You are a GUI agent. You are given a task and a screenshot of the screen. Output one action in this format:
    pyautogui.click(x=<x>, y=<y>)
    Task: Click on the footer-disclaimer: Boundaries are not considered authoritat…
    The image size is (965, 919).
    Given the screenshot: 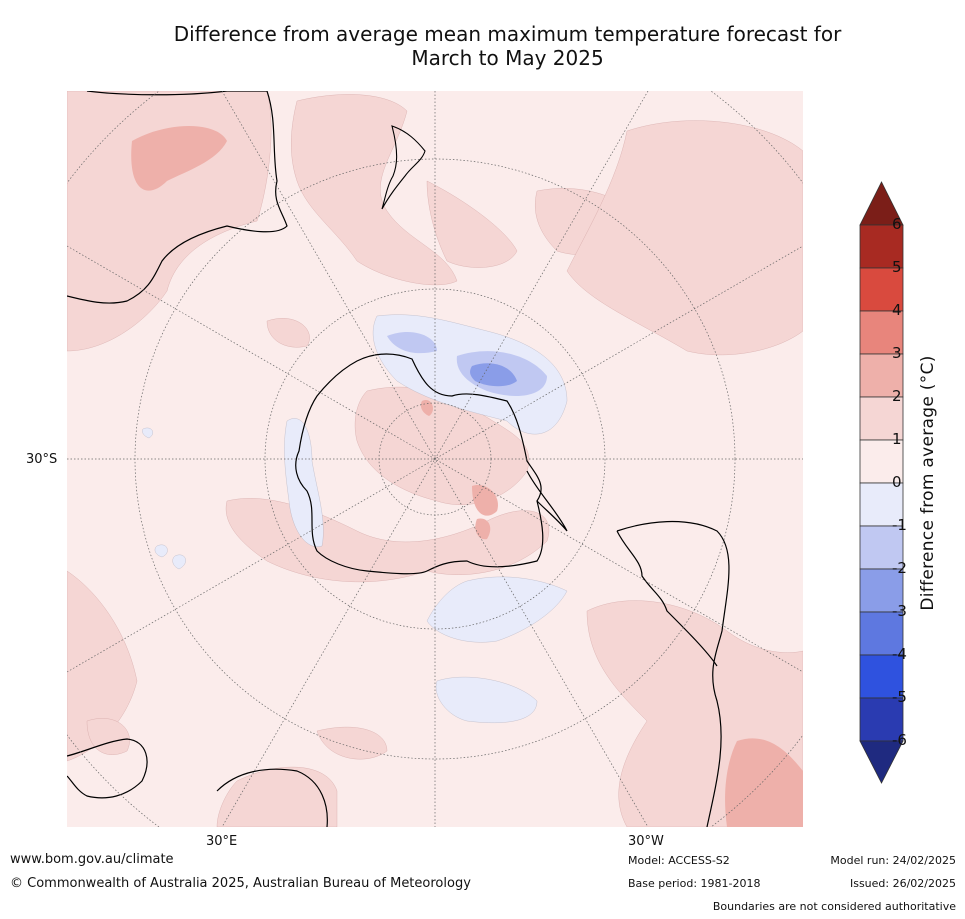 What is the action you would take?
    pyautogui.click(x=834, y=906)
    